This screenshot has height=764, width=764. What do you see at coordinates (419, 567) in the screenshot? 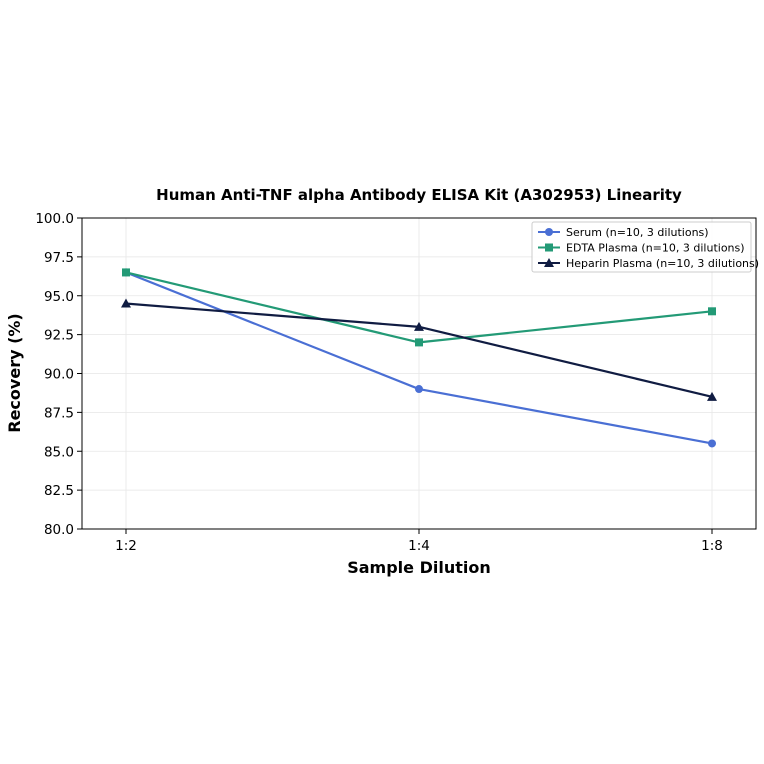
I see `x-axis-label: Sample Dilution` at bounding box center [419, 567].